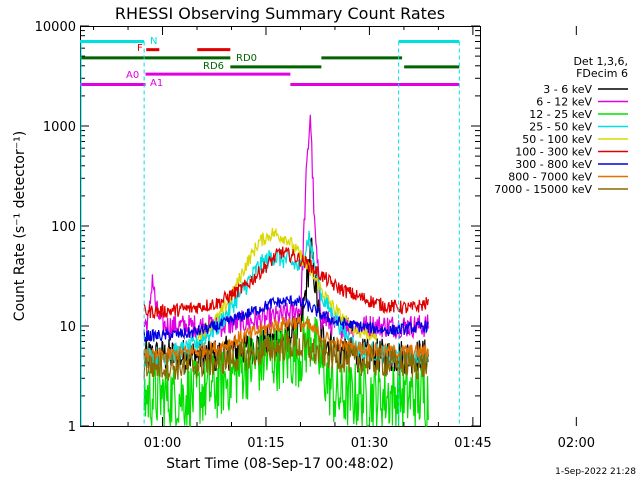 The height and width of the screenshot is (480, 640). What do you see at coordinates (213, 66) in the screenshot?
I see `flag-label-RD6: RD6` at bounding box center [213, 66].